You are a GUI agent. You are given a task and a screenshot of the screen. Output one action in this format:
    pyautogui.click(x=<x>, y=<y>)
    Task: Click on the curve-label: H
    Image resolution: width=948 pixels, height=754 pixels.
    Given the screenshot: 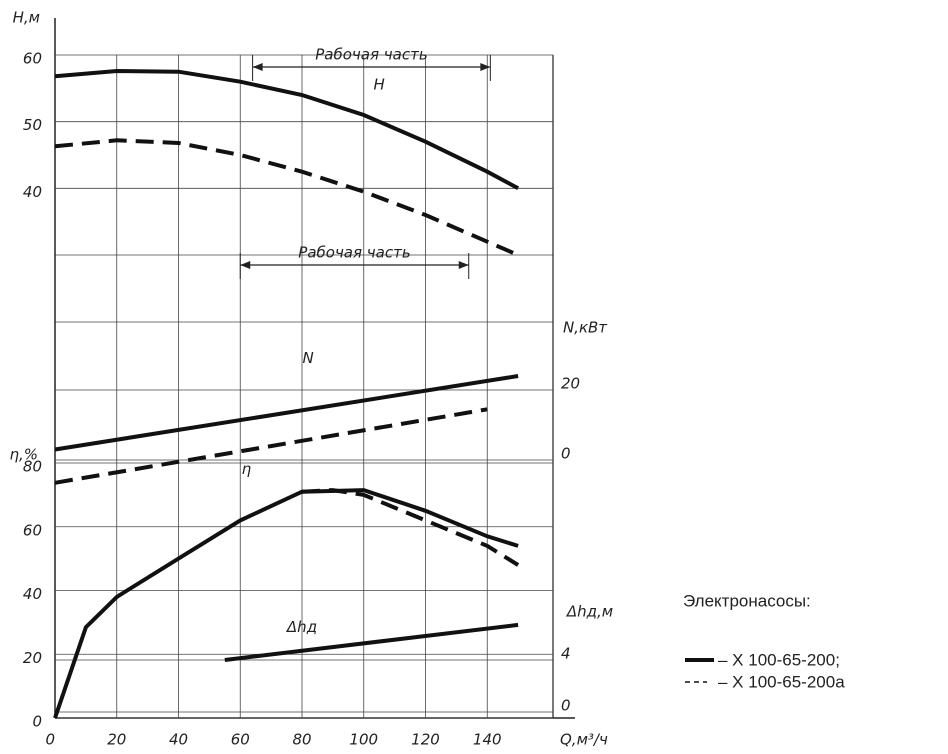 What is the action you would take?
    pyautogui.click(x=379, y=85)
    